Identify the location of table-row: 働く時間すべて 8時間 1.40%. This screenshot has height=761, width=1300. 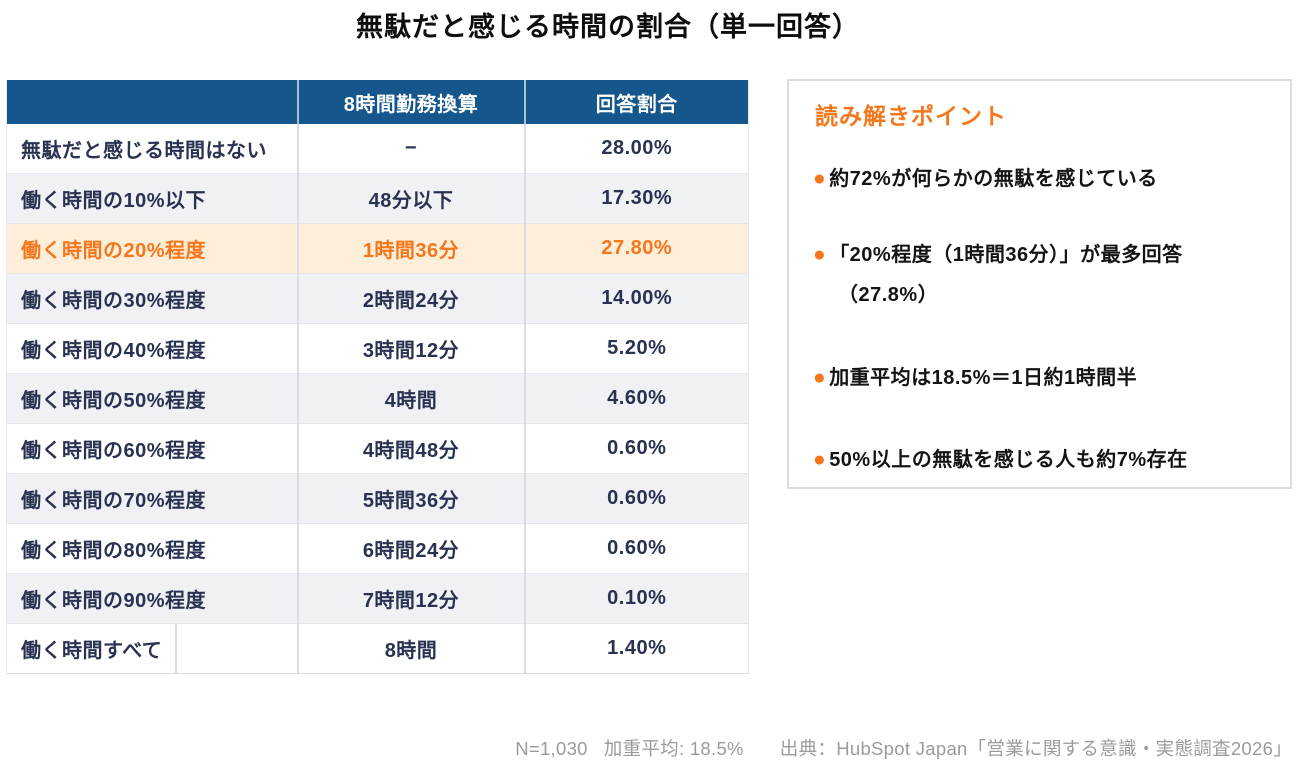
(377, 648).